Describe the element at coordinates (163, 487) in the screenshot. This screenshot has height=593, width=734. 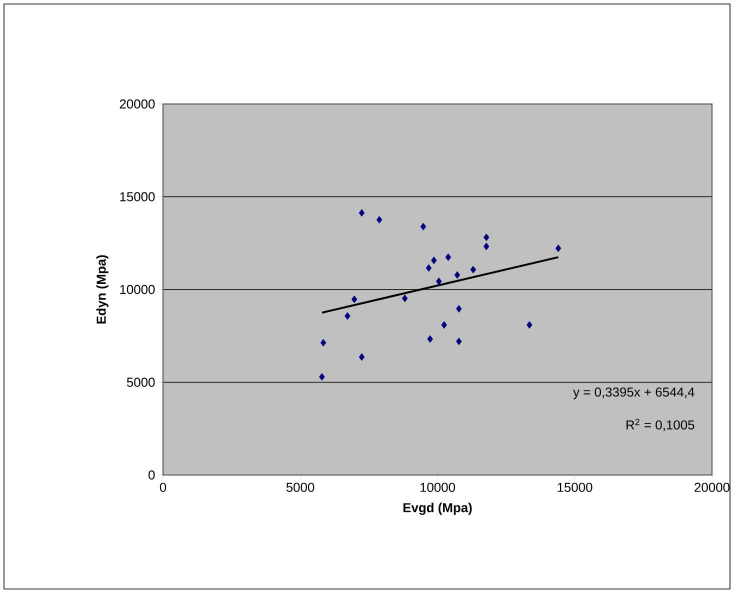
I see `x-tick-label: 0` at that location.